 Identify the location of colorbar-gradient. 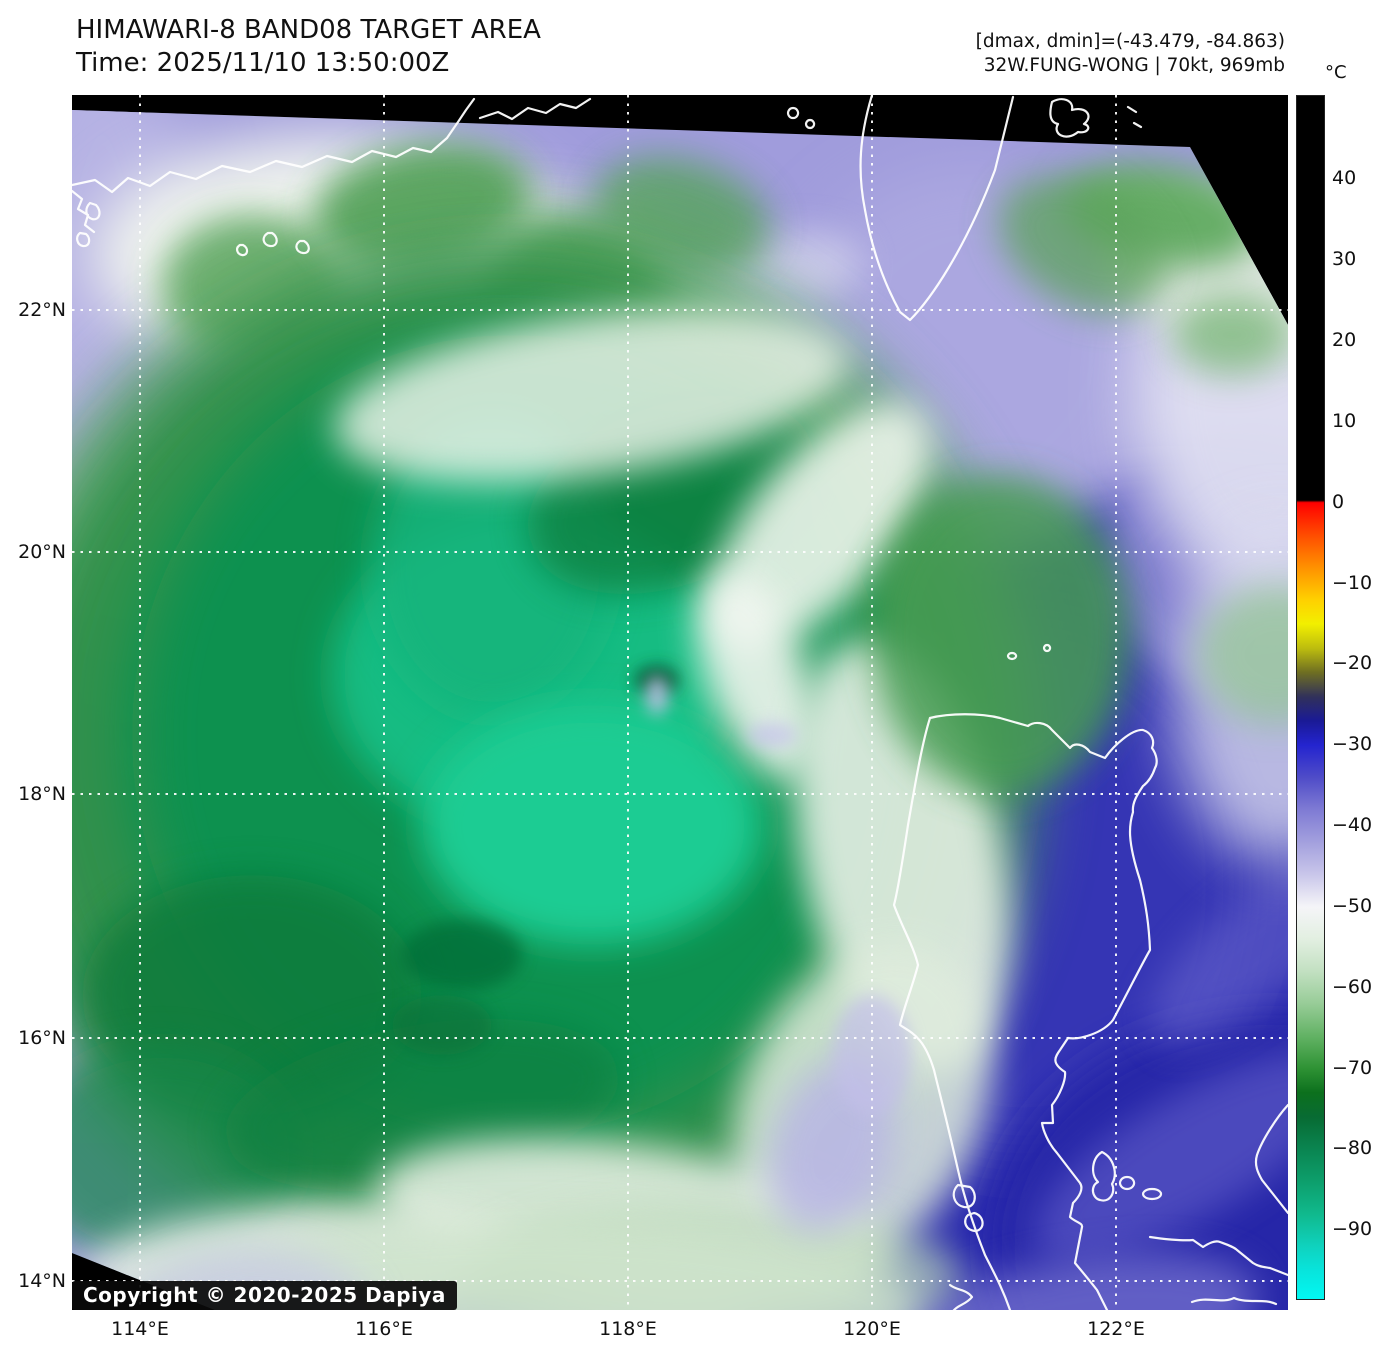
(1310, 697).